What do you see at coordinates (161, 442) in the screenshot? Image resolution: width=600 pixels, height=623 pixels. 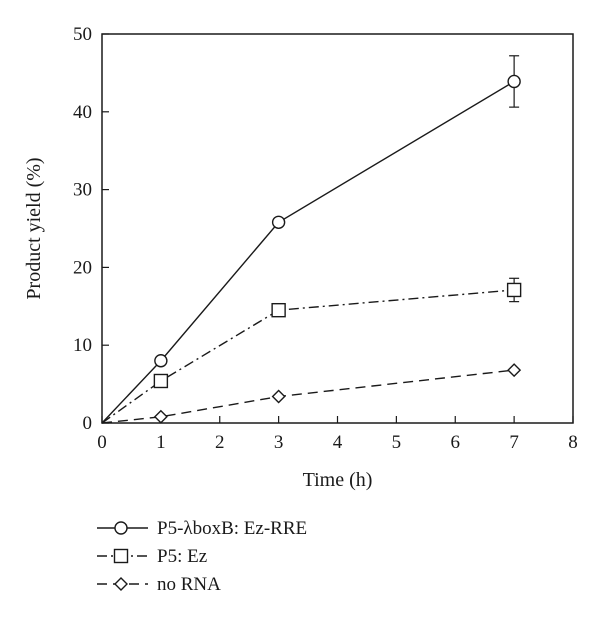 I see `x-tick-label: 1` at bounding box center [161, 442].